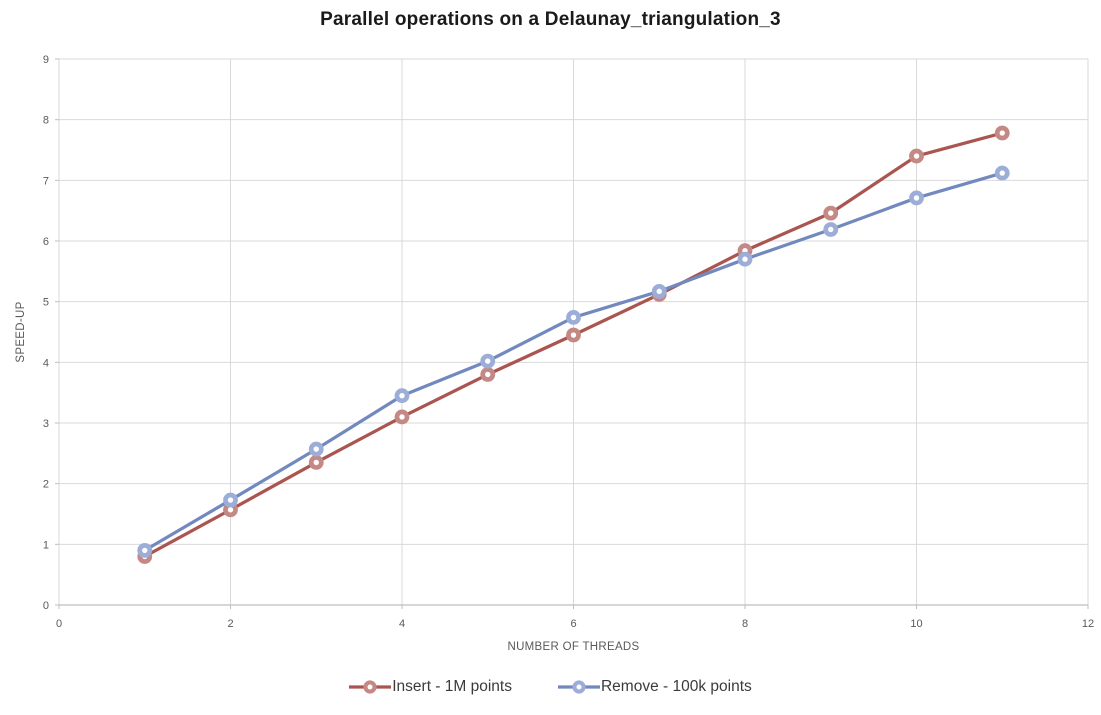 The width and height of the screenshot is (1101, 715). Describe the element at coordinates (573, 624) in the screenshot. I see `x-tick-label: 6` at that location.